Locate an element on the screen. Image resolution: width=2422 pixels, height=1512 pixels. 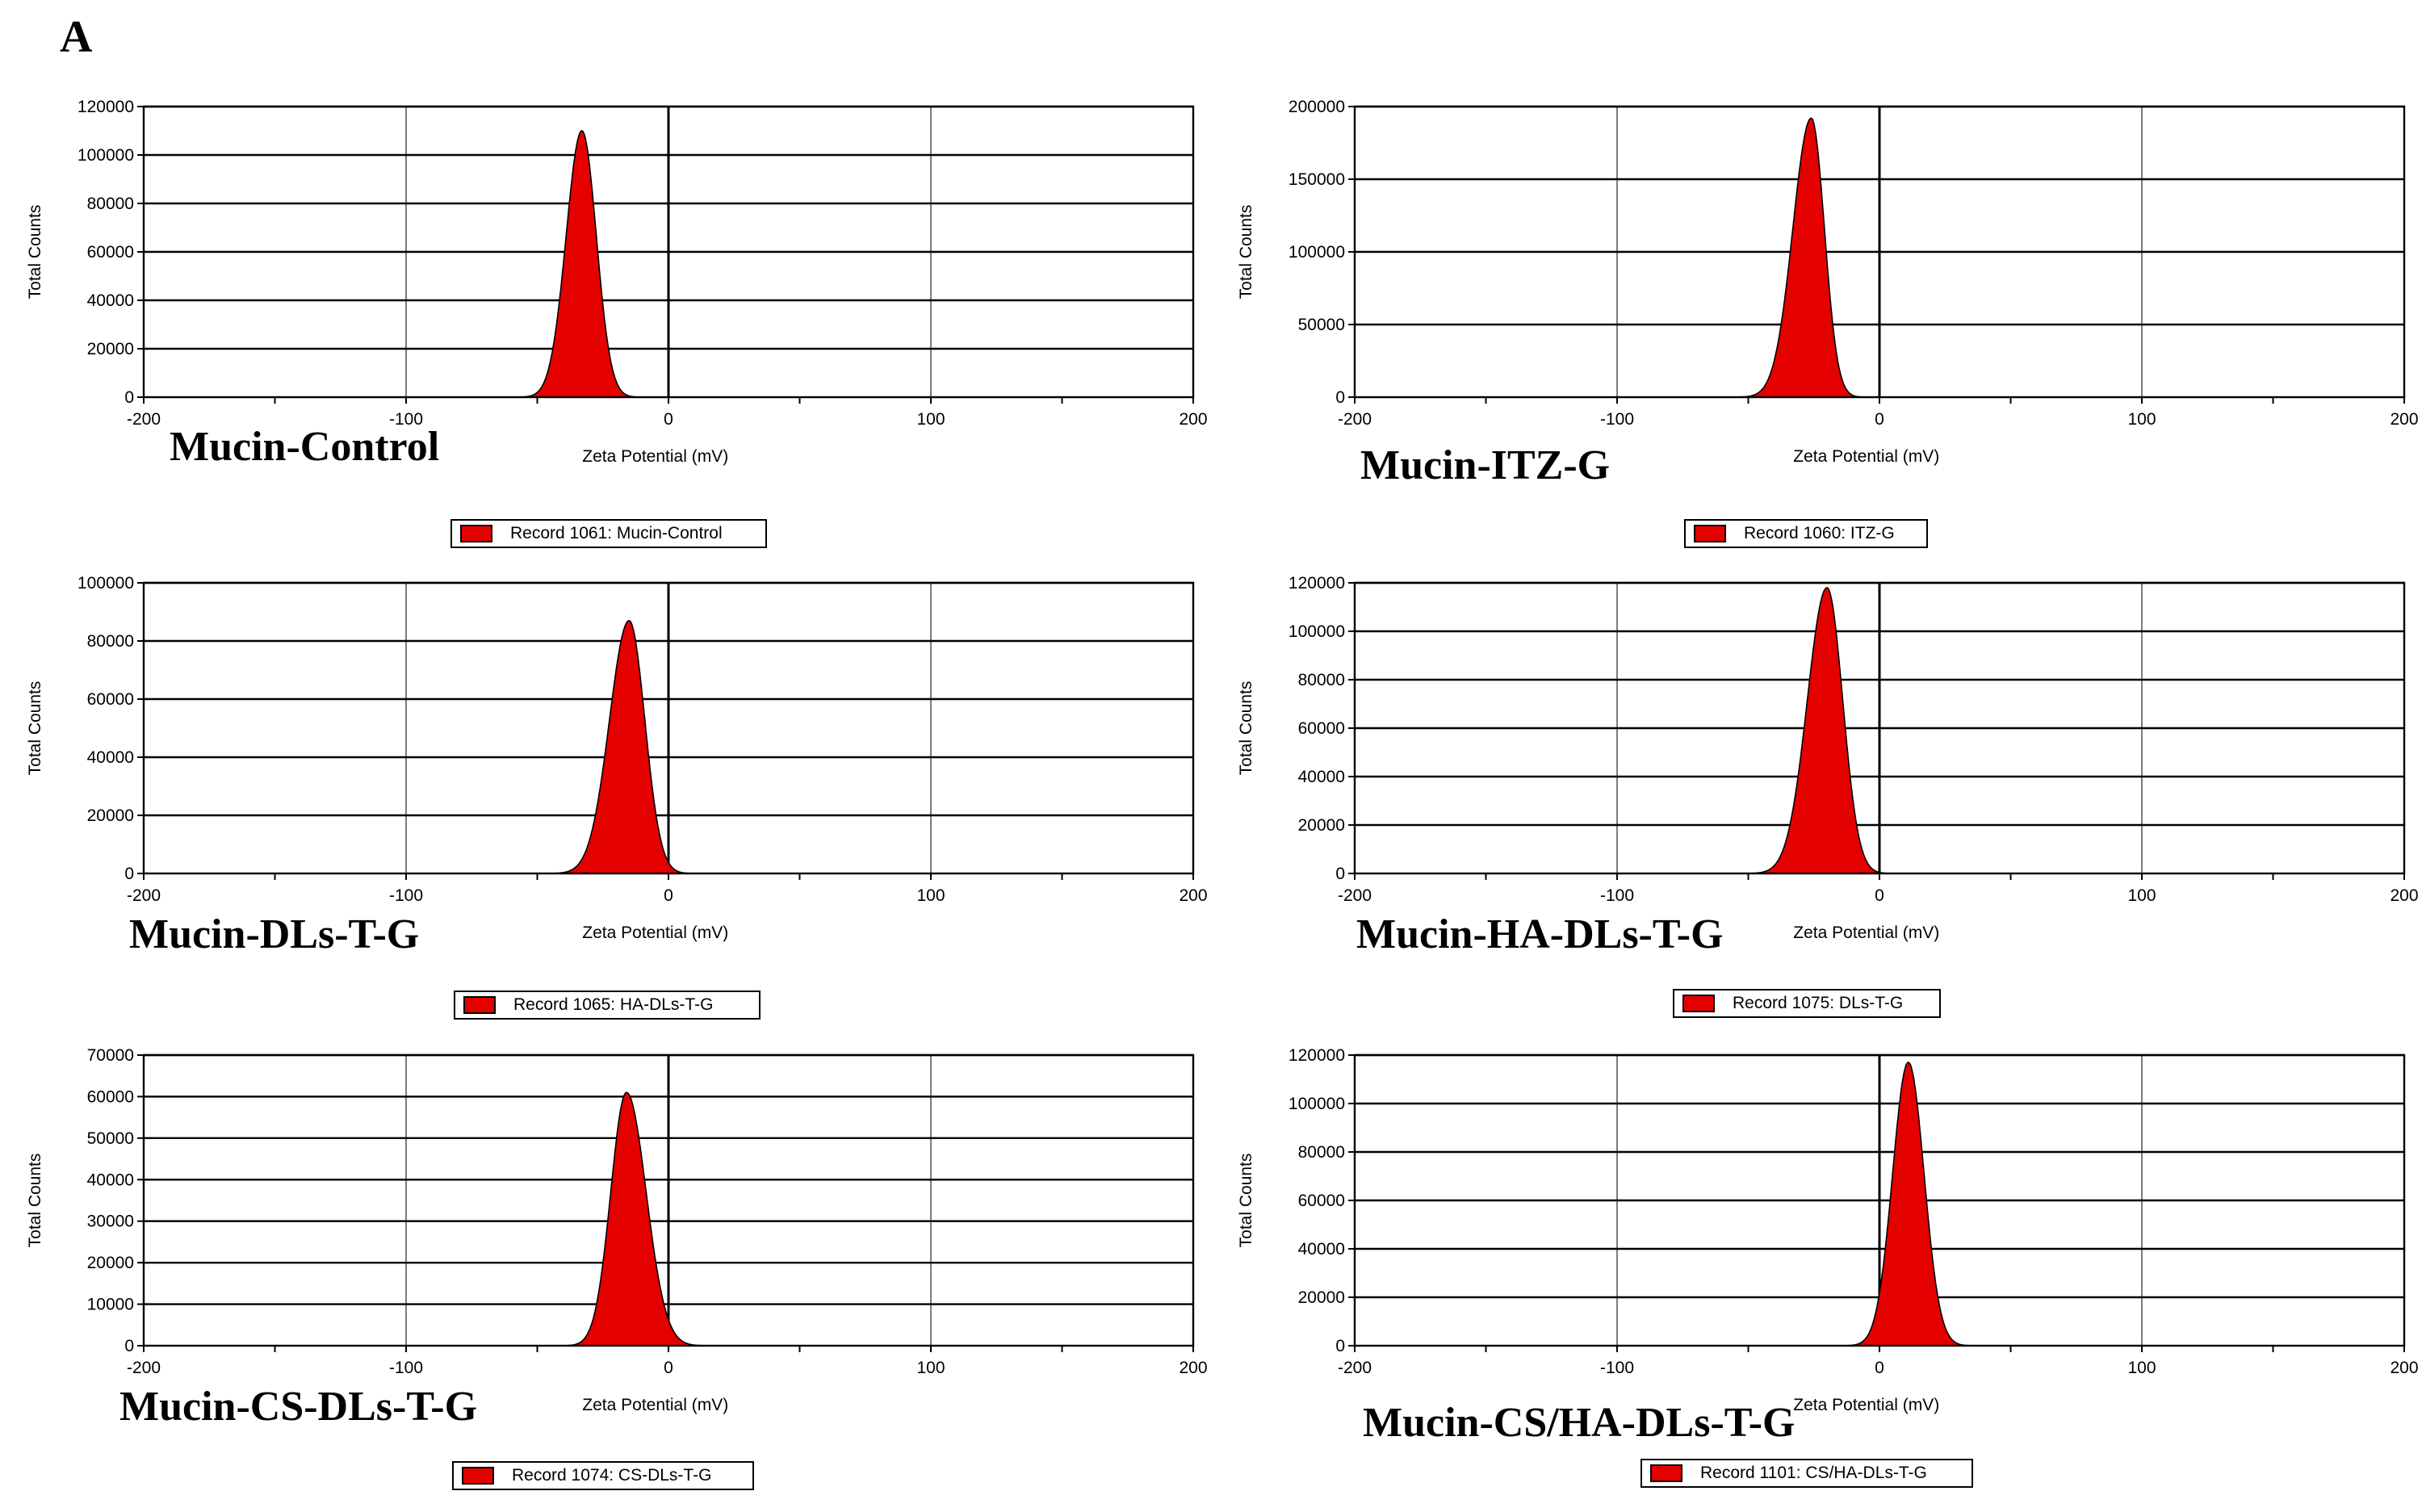
legend: Record 1060: ITZ-G is located at coordinates (1806, 533).